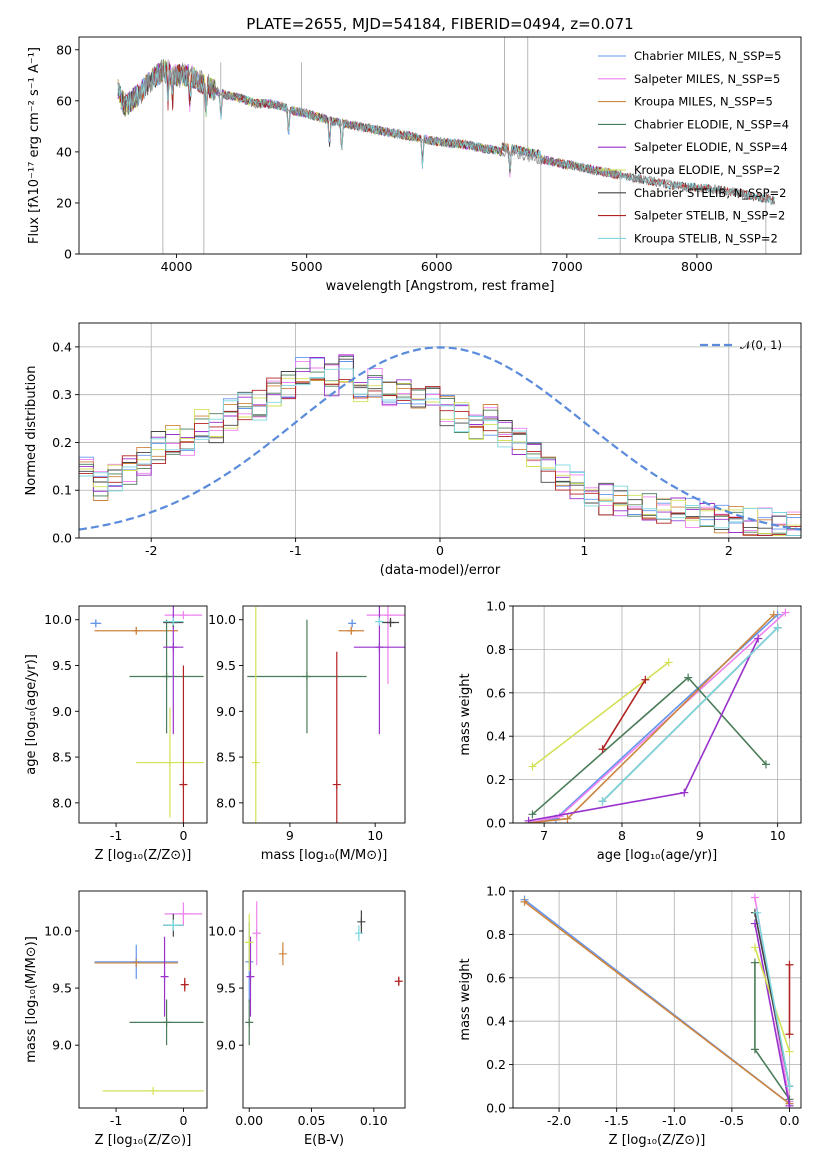 The image size is (819, 1170). Describe the element at coordinates (709, 216) in the screenshot. I see `legend-label: Salpeter STELIB, N_SSP=2` at that location.